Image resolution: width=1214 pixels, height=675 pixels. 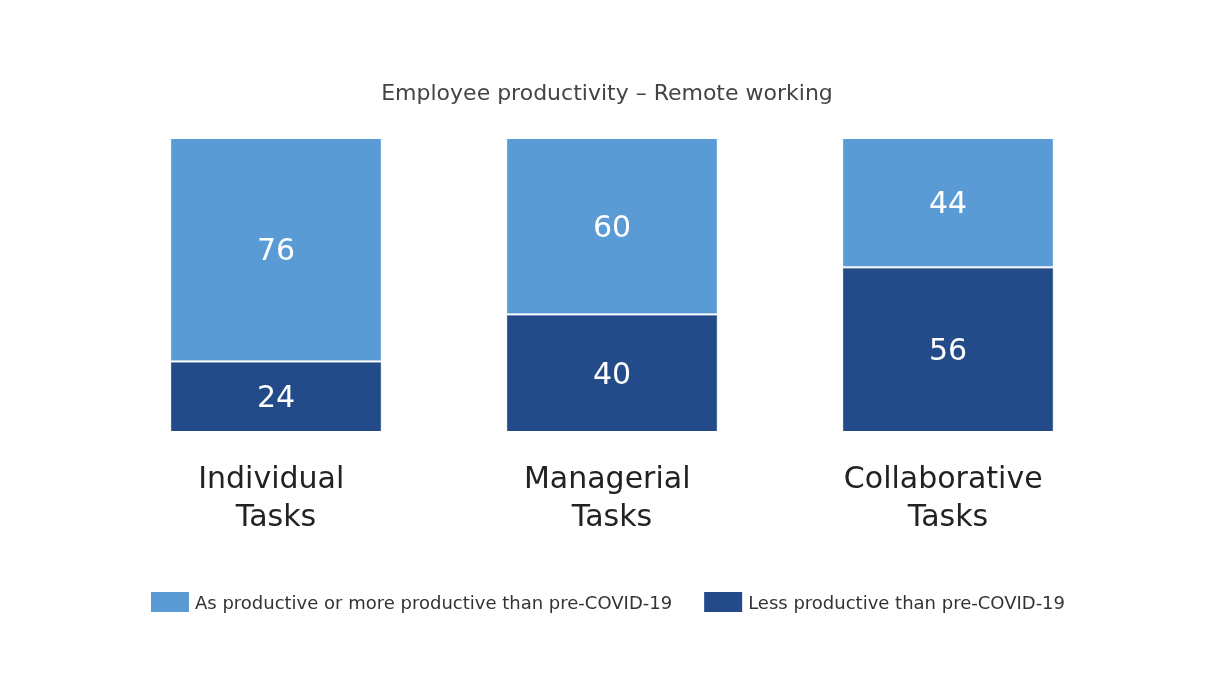 I want to click on x-tick-label: Individual Tasks, so click(x=276, y=496).